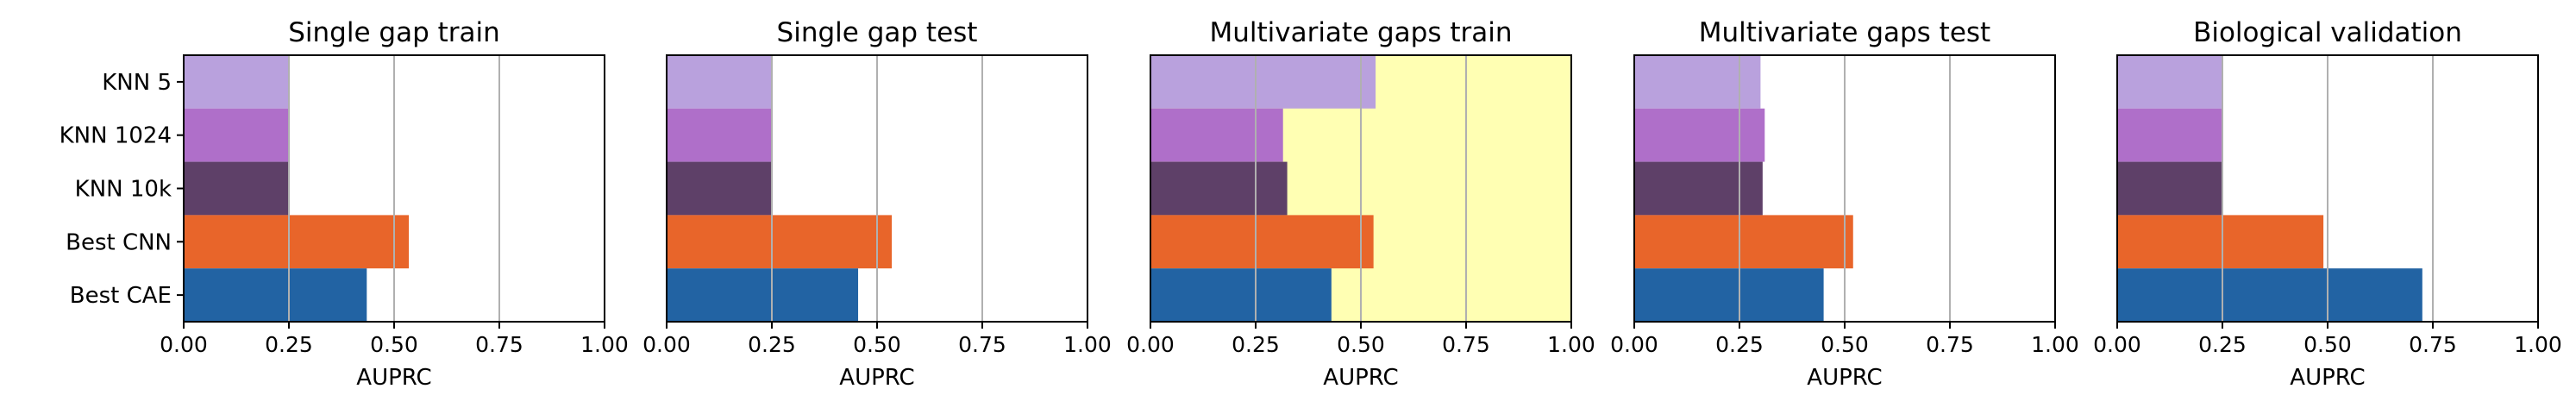 The height and width of the screenshot is (414, 2576). Describe the element at coordinates (2327, 33) in the screenshot. I see `panel-title: Biological validation` at that location.